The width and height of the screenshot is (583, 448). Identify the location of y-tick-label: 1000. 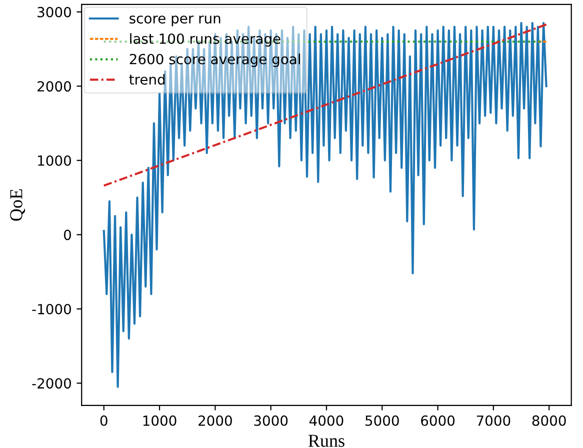
(54, 160).